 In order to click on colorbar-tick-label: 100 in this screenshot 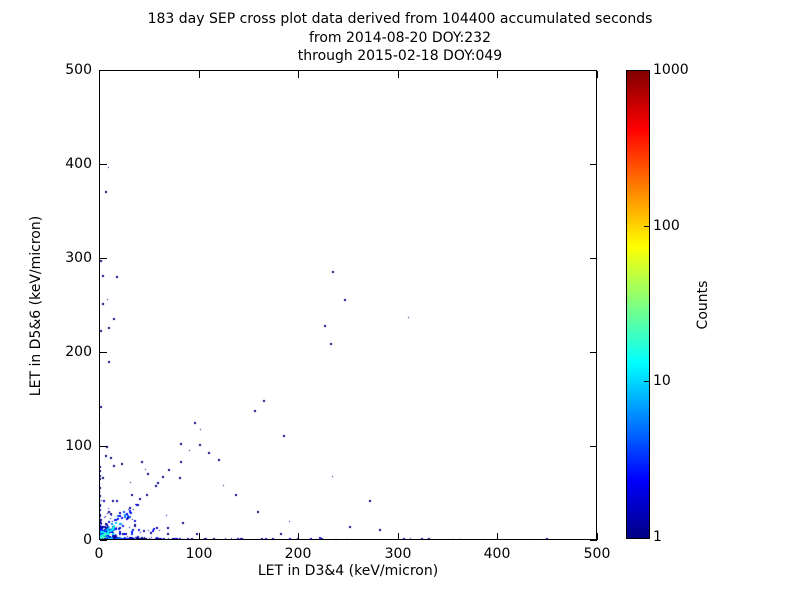, I will do `click(666, 226)`.